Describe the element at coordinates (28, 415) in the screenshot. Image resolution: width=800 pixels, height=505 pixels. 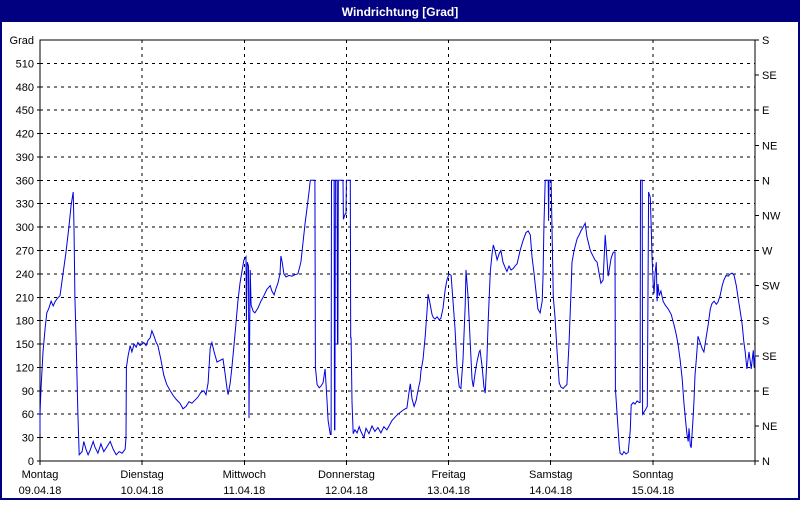
I see `y-axis-label-left: 60` at that location.